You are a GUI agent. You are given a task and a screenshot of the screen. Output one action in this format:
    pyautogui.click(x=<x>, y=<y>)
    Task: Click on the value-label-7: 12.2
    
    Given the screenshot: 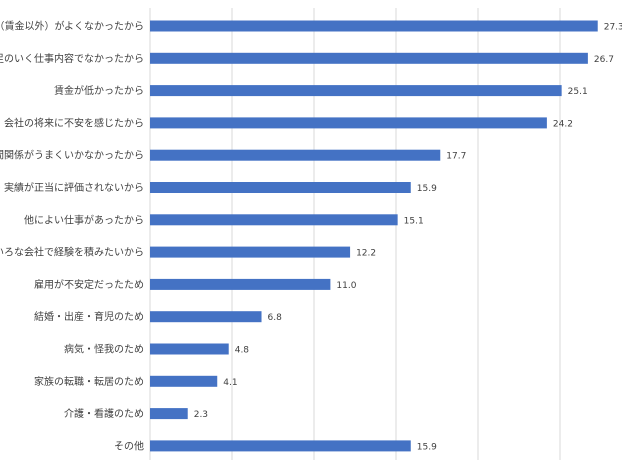 What is the action you would take?
    pyautogui.click(x=366, y=254)
    